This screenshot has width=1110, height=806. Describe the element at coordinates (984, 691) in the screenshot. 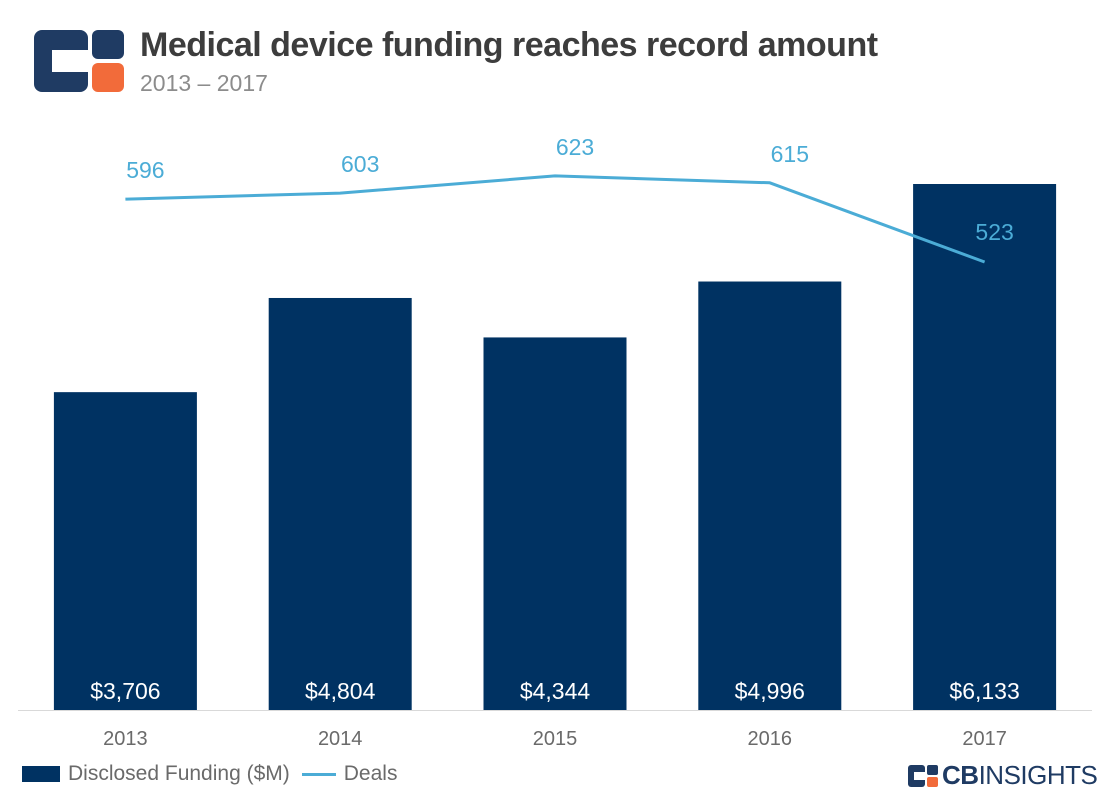

I see `funding-bar-label: $6,133` at that location.